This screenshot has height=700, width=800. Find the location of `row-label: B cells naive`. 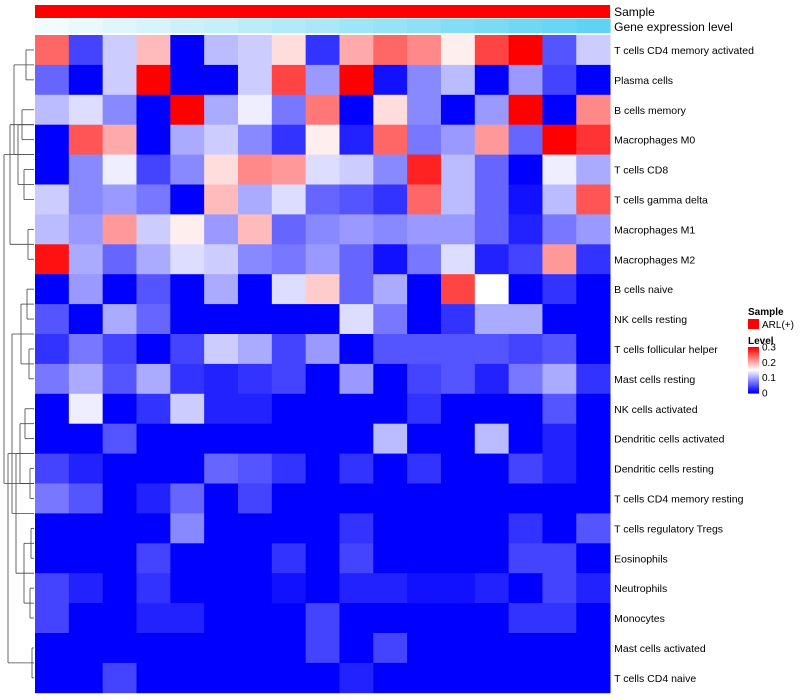

row-label: B cells naive is located at coordinates (643, 290).